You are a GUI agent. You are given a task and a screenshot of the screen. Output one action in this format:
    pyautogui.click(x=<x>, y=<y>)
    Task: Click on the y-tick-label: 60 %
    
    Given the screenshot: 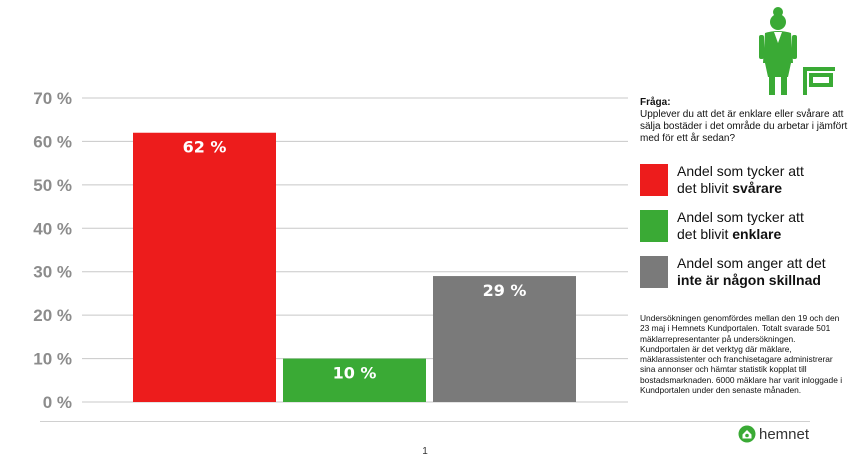 What is the action you would take?
    pyautogui.click(x=52, y=141)
    